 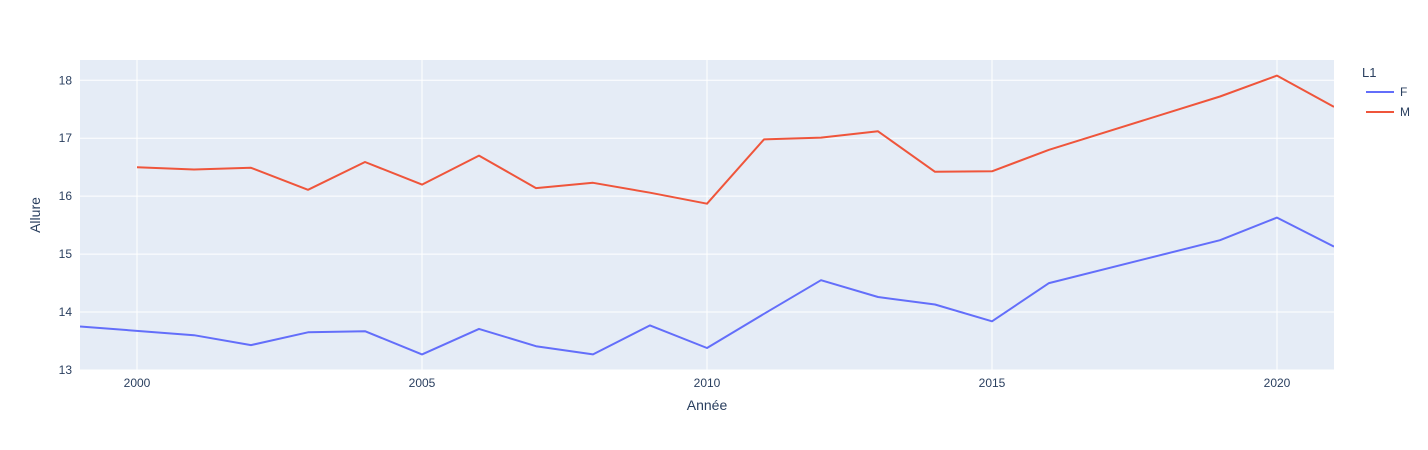 I want to click on y-tick-label: 18, so click(x=66, y=80).